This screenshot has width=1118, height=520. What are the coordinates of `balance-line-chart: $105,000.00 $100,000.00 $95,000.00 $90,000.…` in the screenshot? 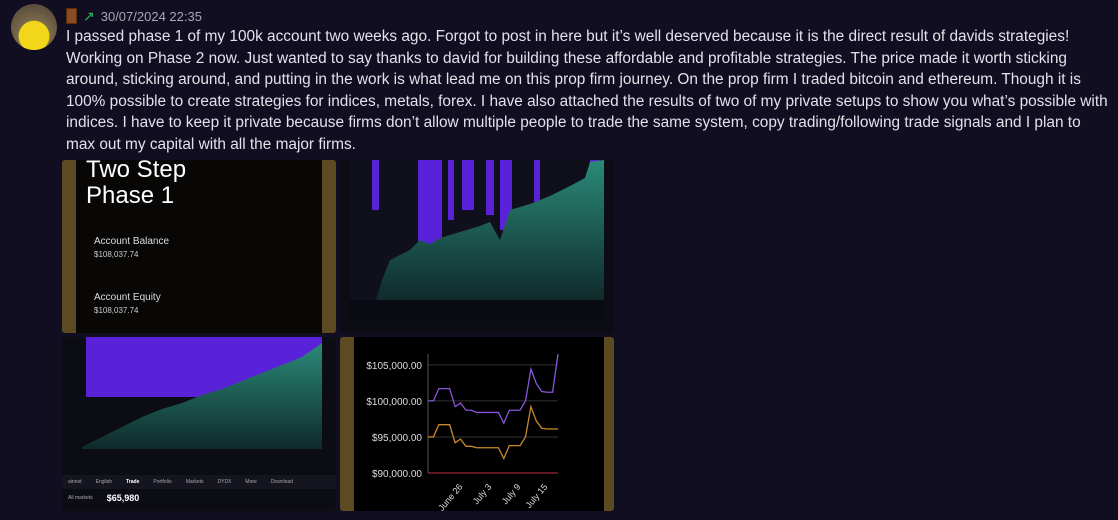 It's located at (462, 432).